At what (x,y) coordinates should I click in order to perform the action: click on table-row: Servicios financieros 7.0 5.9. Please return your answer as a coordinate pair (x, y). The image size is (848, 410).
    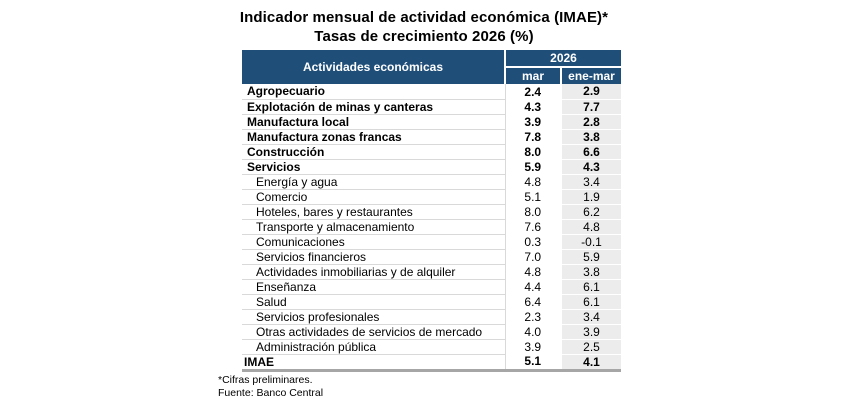
    Looking at the image, I should click on (432, 257).